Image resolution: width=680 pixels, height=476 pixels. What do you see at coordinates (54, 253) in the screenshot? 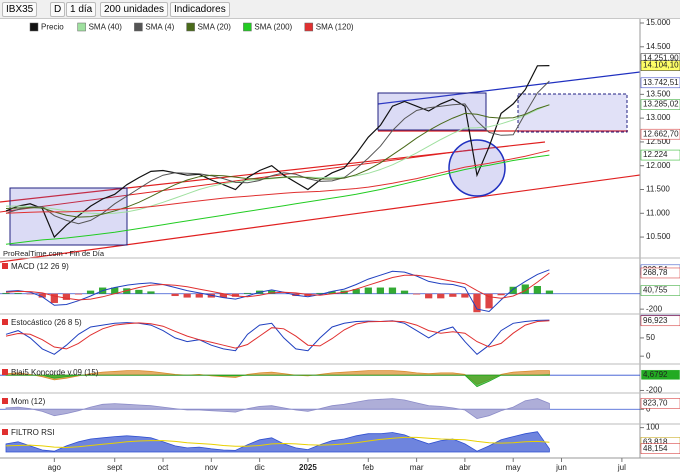
I see `source-note: ProRealTime.com - Fin de Día` at bounding box center [54, 253].